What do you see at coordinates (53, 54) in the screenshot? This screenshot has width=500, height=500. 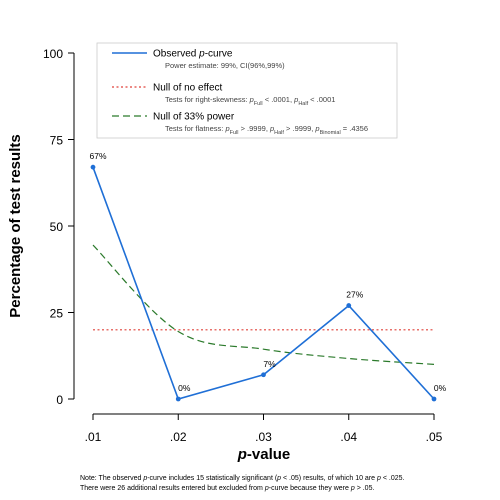 I see `y-tick-label: 100` at bounding box center [53, 54].